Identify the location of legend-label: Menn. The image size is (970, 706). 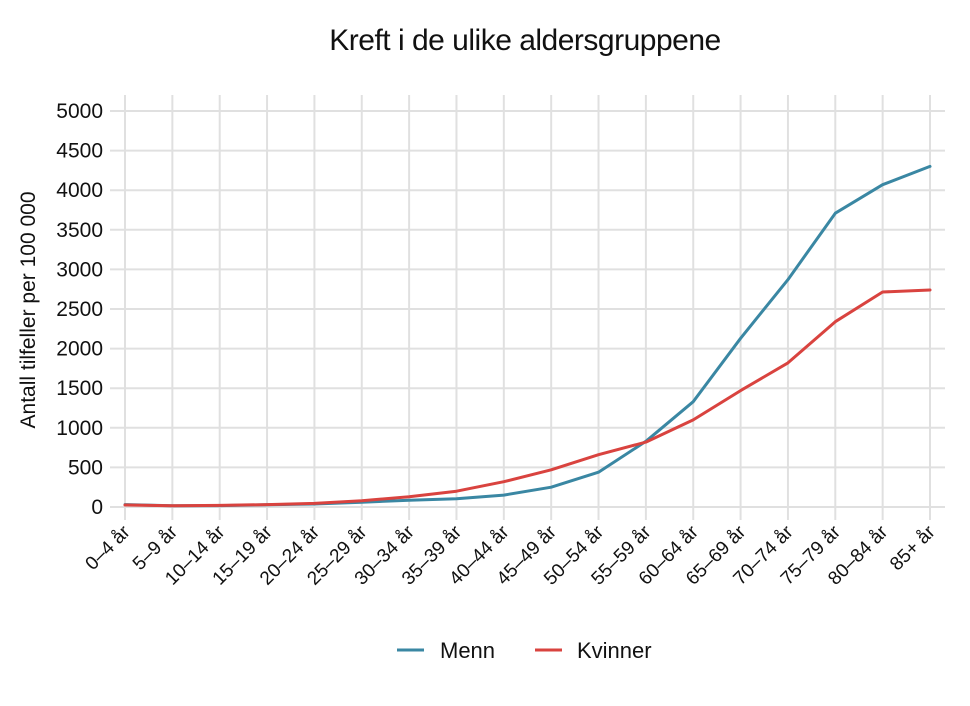
(467, 650).